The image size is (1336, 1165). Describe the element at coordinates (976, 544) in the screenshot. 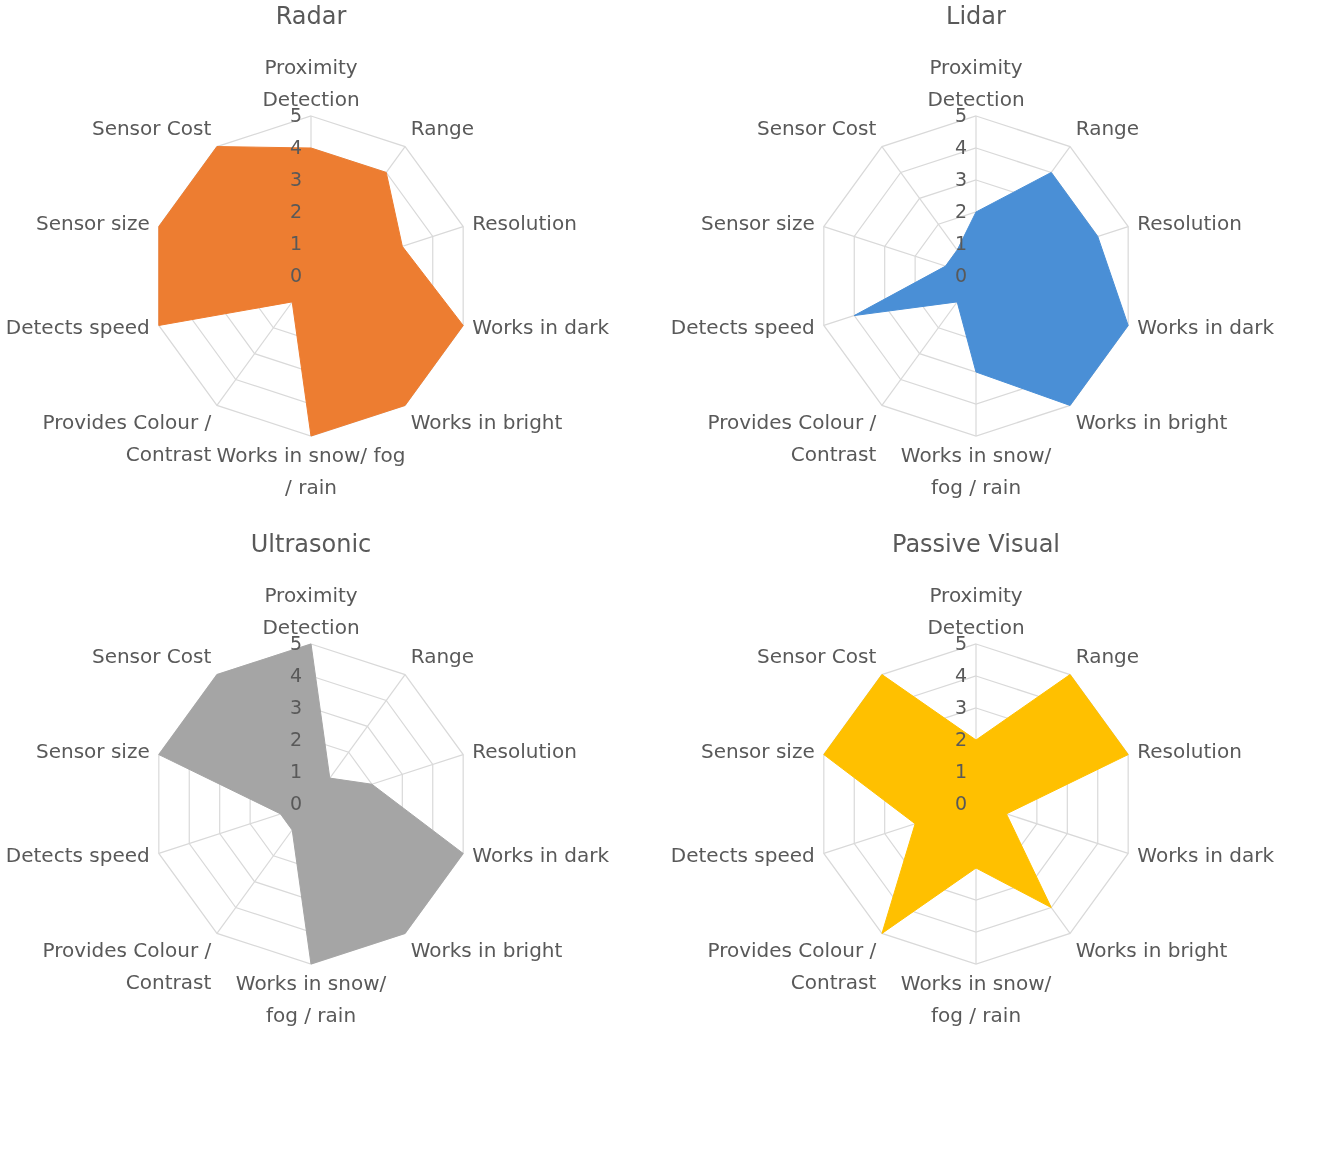

I see `chart-title: Passive Visual` at that location.